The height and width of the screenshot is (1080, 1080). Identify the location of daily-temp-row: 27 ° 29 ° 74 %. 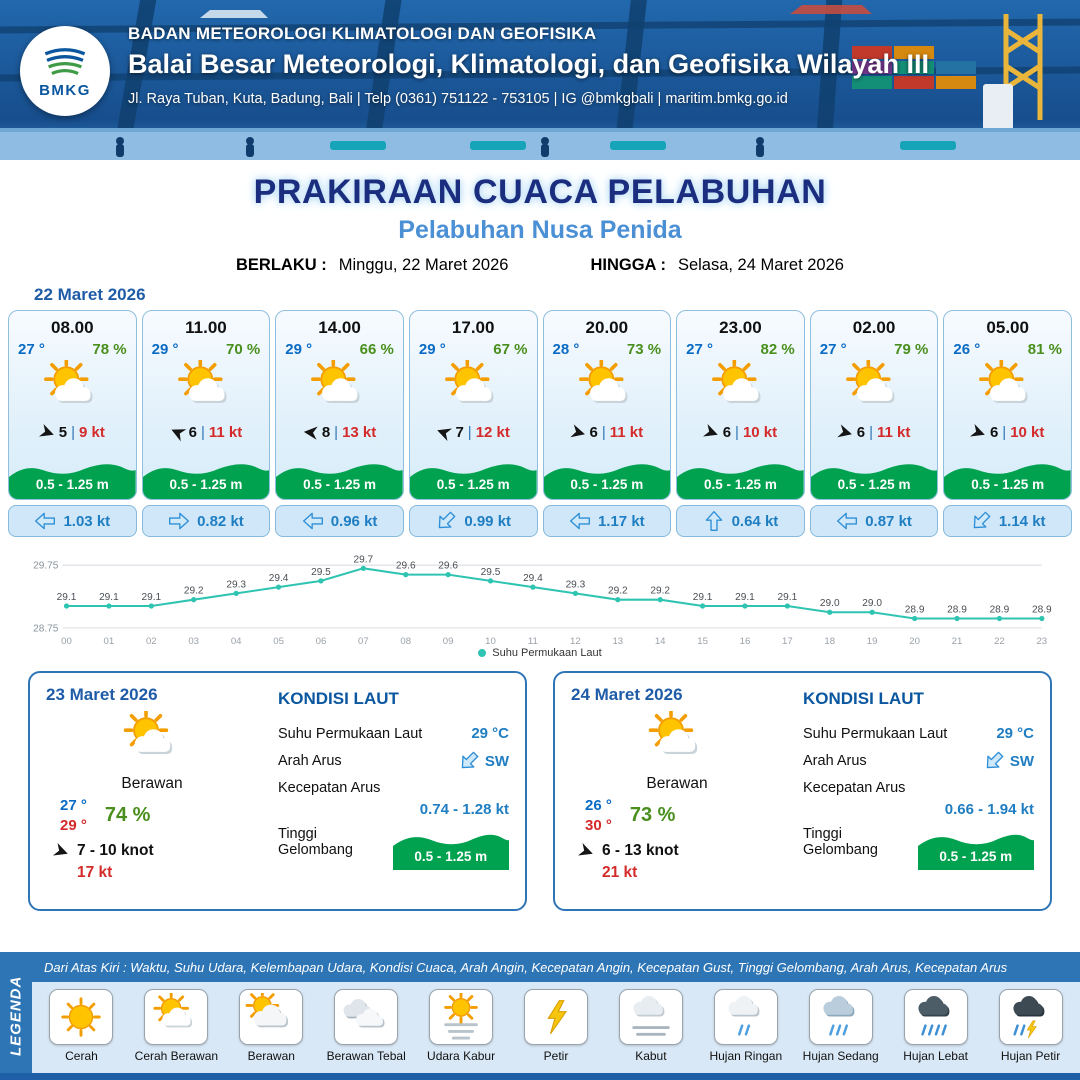
(105, 815).